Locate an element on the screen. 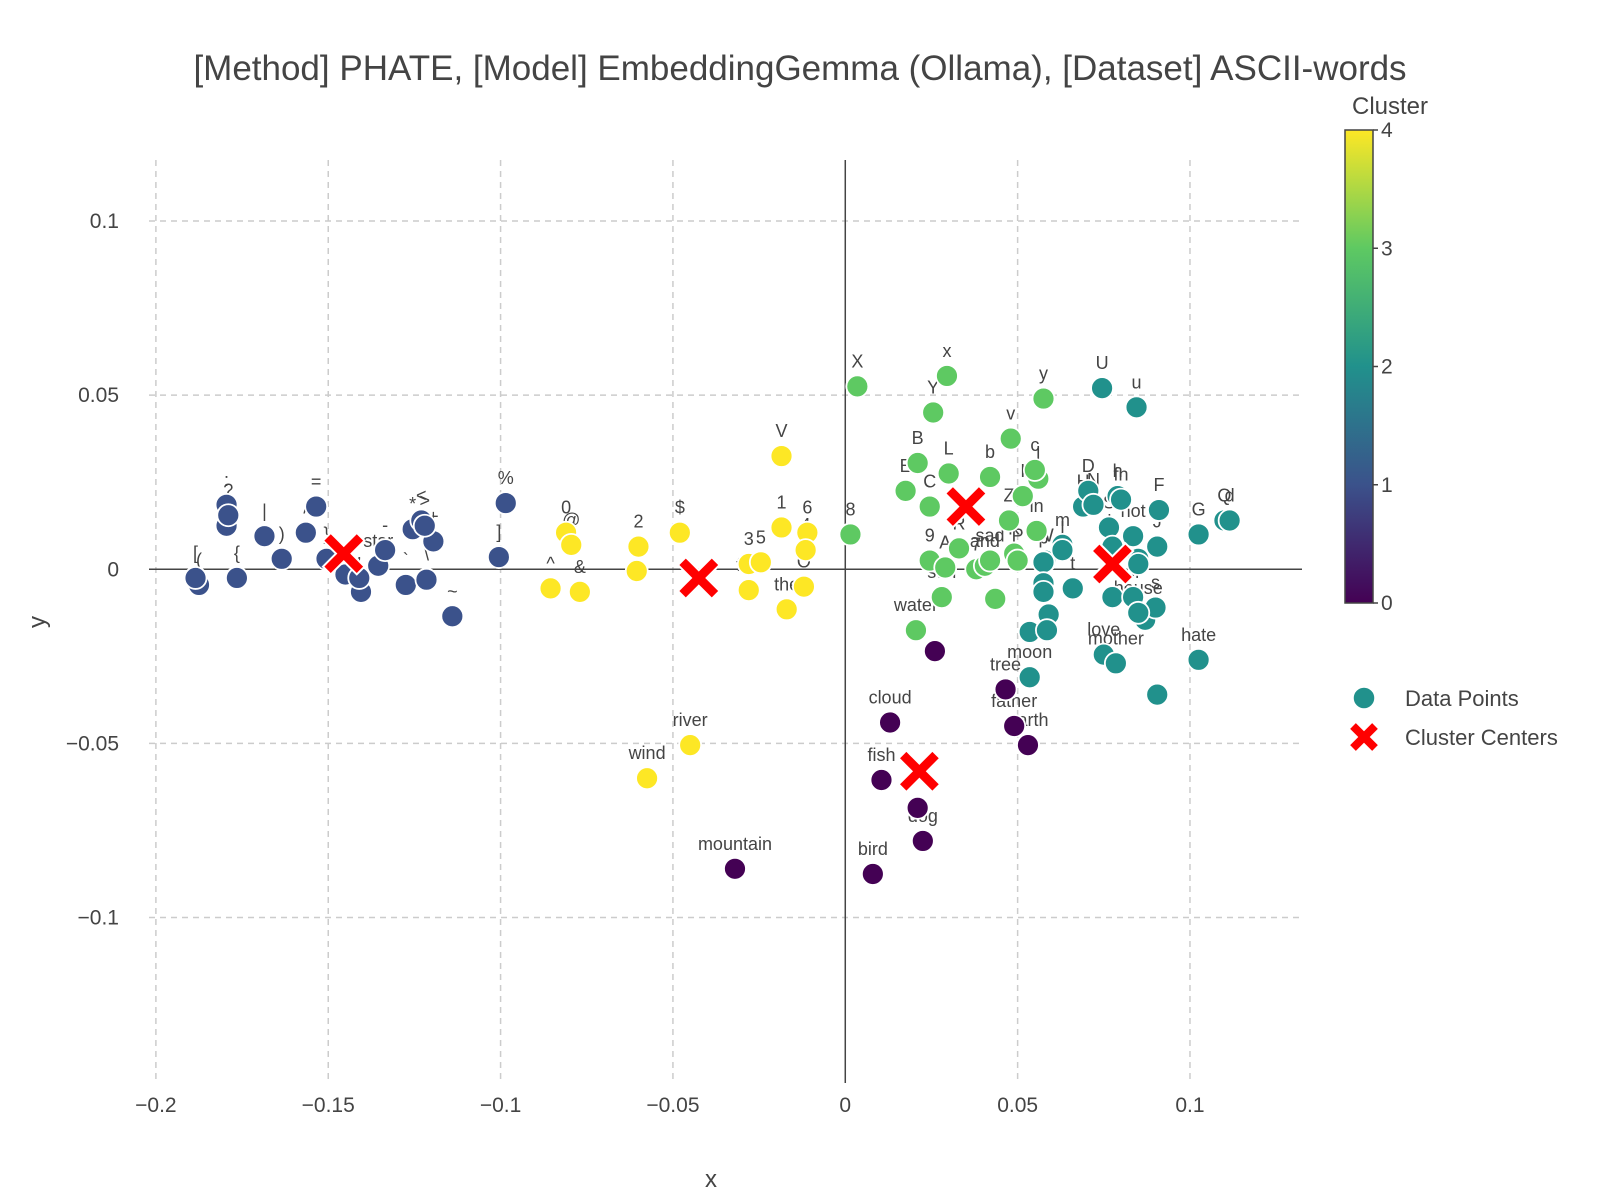  point-label: = is located at coordinates (316, 482).